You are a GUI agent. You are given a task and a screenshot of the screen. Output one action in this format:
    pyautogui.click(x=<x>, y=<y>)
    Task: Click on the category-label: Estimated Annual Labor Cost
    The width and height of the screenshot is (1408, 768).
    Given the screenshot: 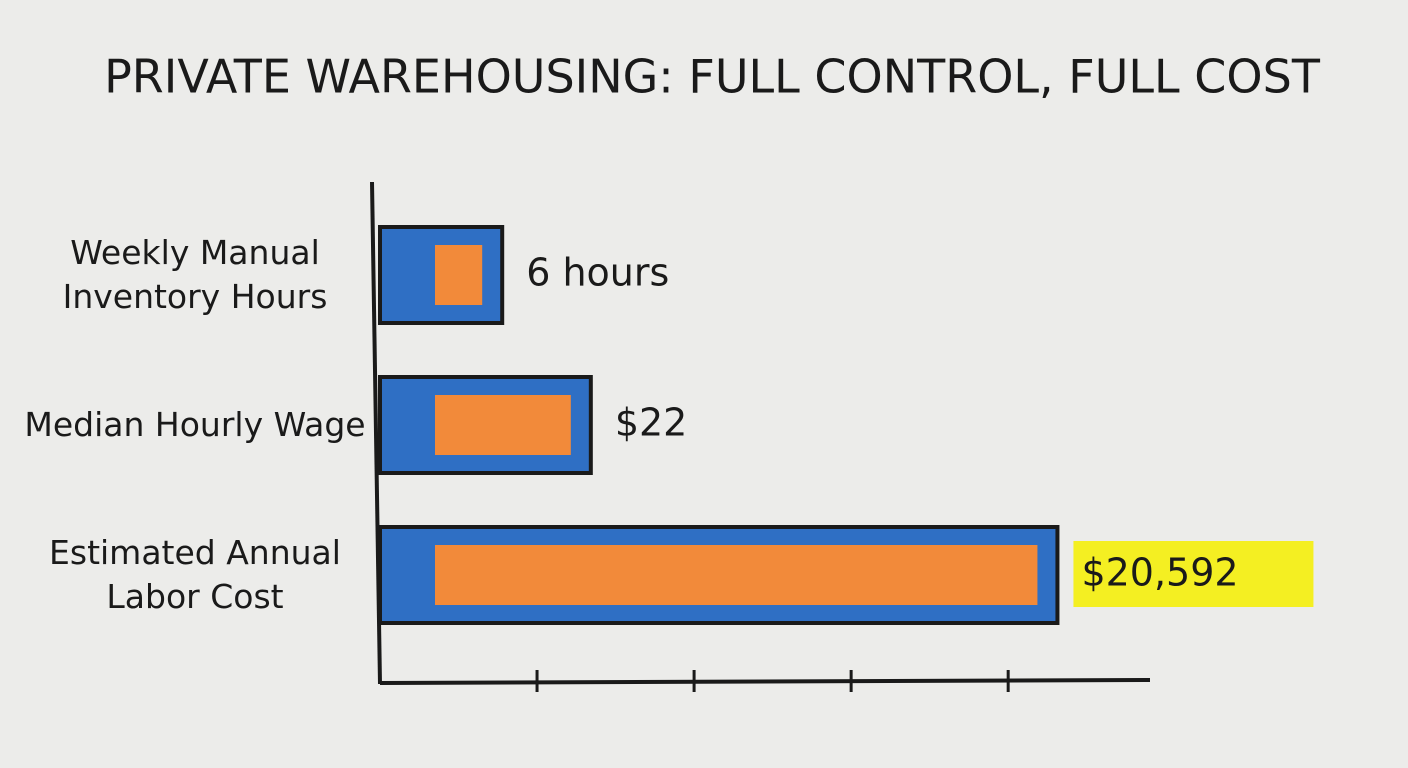 What is the action you would take?
    pyautogui.click(x=195, y=574)
    